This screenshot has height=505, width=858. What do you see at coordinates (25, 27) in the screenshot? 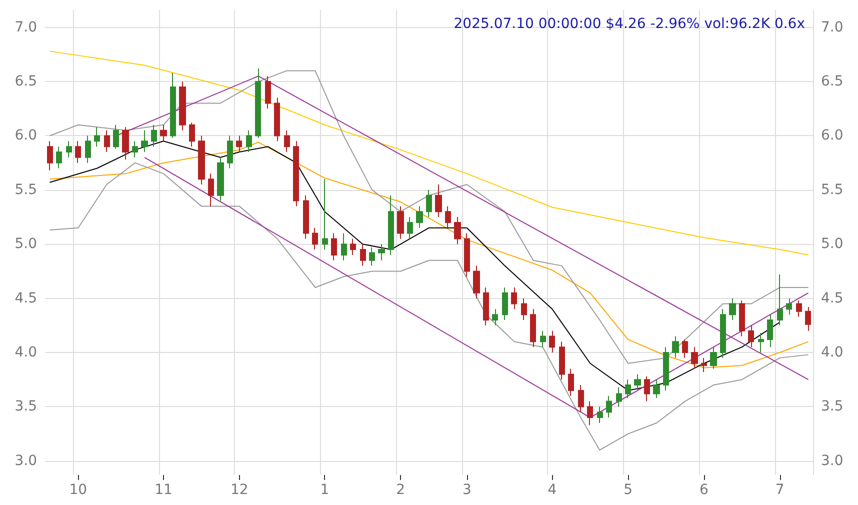
I see `y-tick-label: 7.0` at bounding box center [25, 27].